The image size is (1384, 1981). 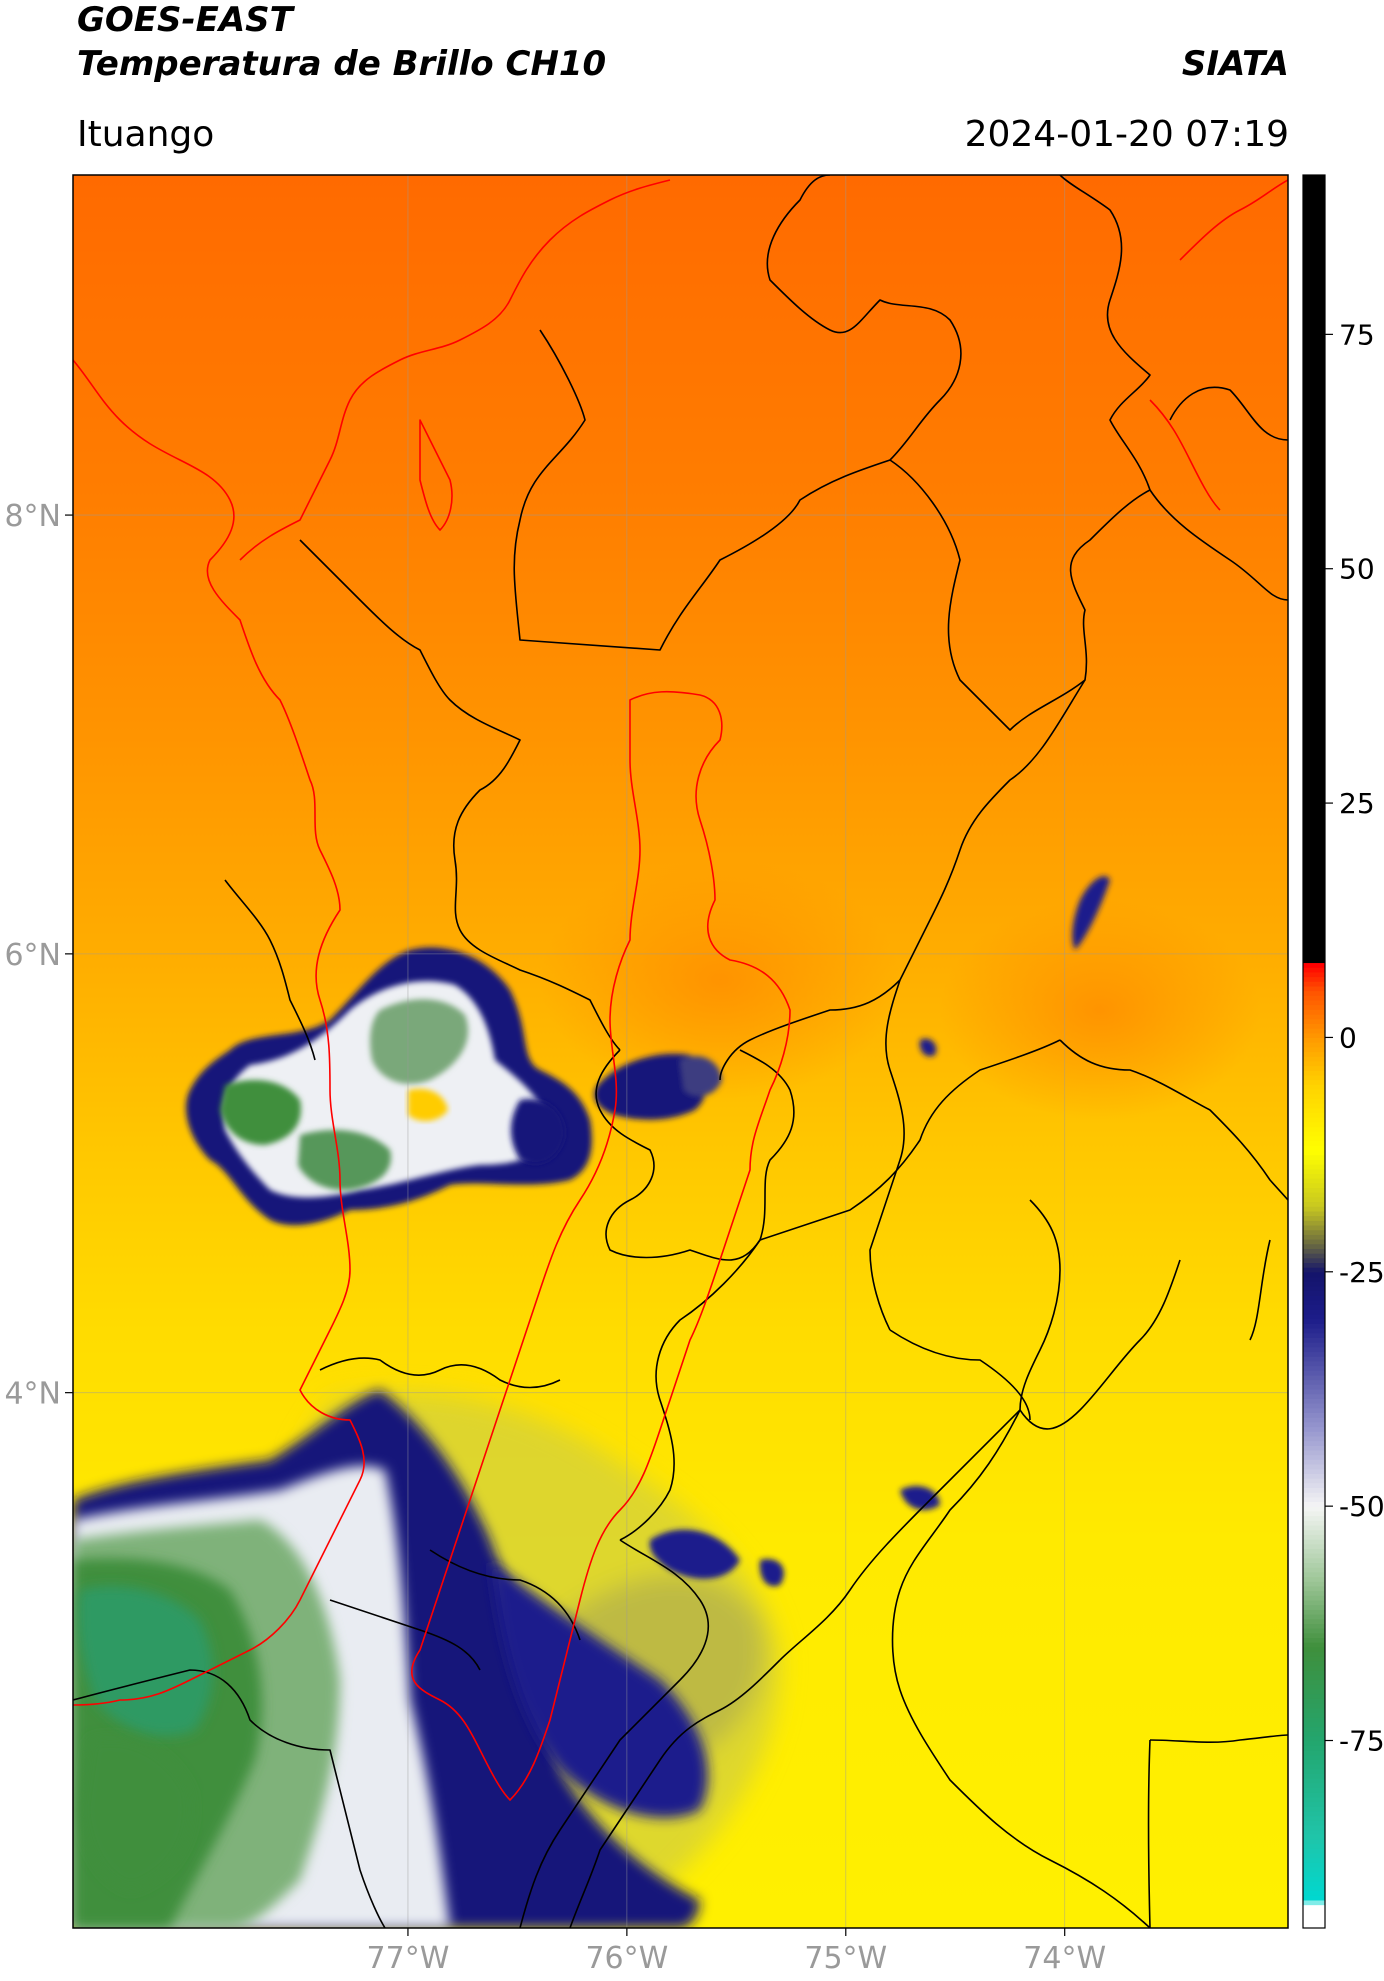 What do you see at coordinates (1354, 1038) in the screenshot?
I see `colorbar-ticks: 75 50 25 0 -25 -50 -75` at bounding box center [1354, 1038].